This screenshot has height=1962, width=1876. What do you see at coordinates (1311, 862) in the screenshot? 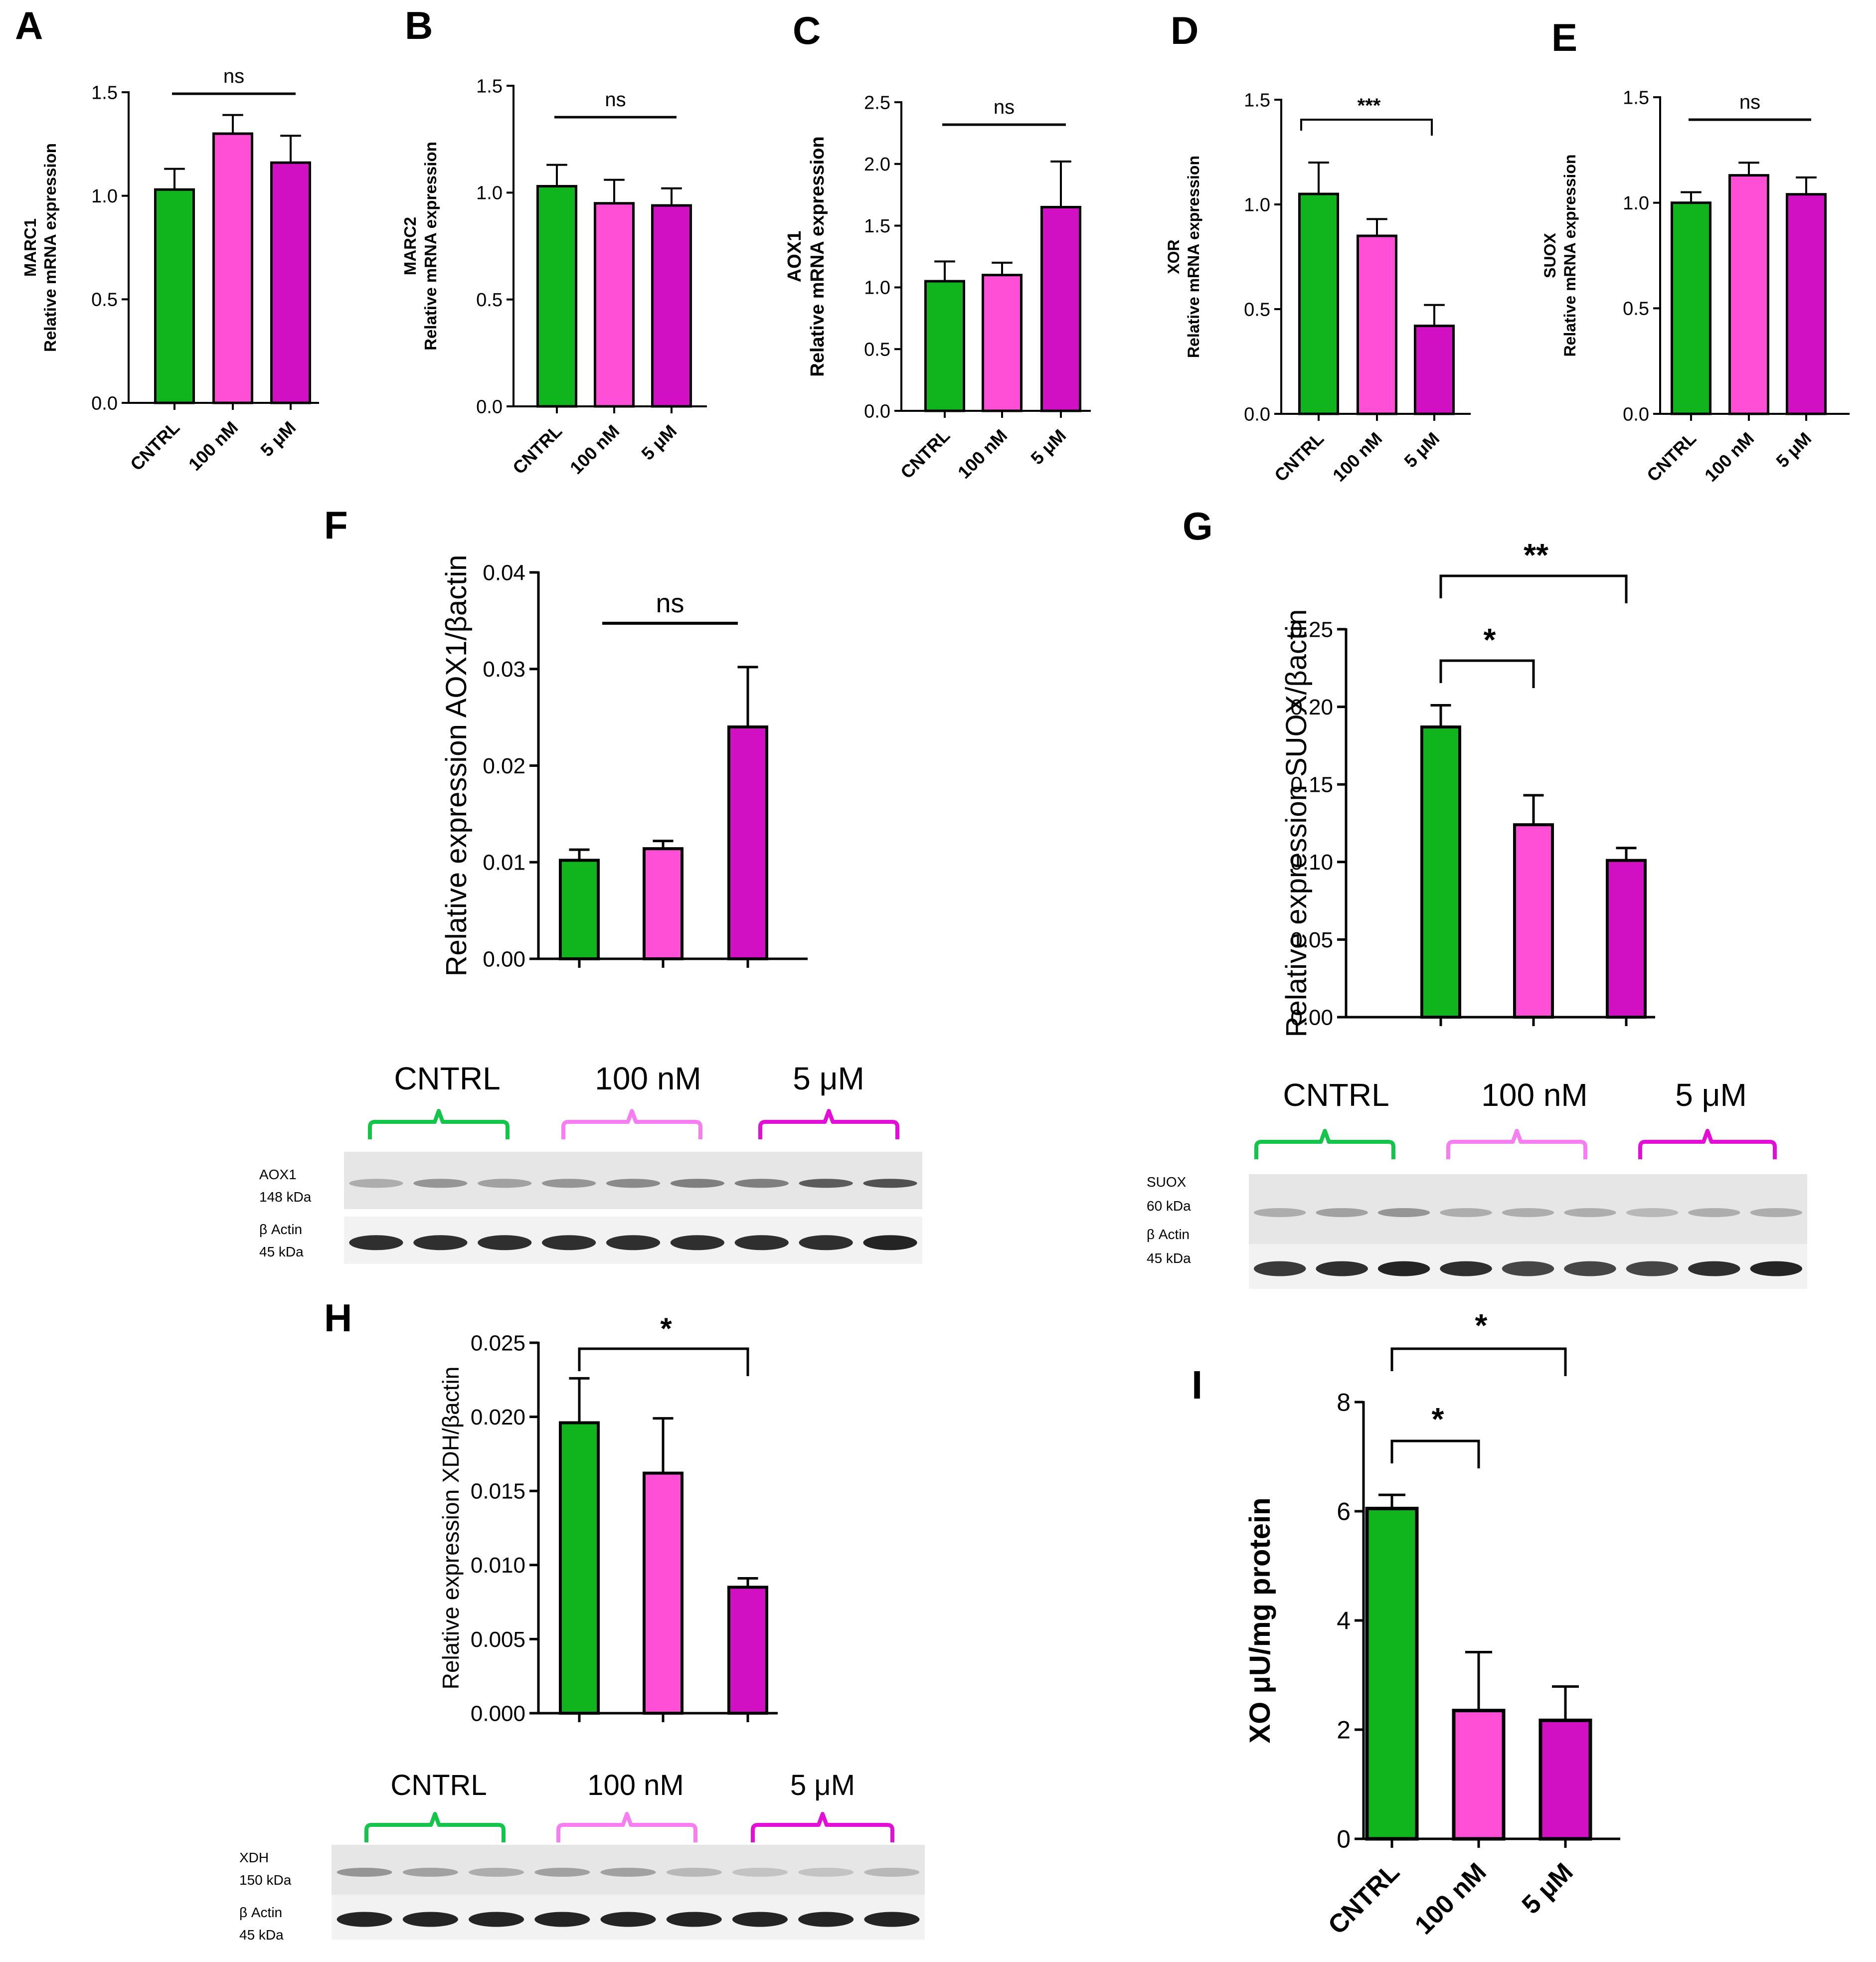
I see `y-tick-label: 0.10` at bounding box center [1311, 862].